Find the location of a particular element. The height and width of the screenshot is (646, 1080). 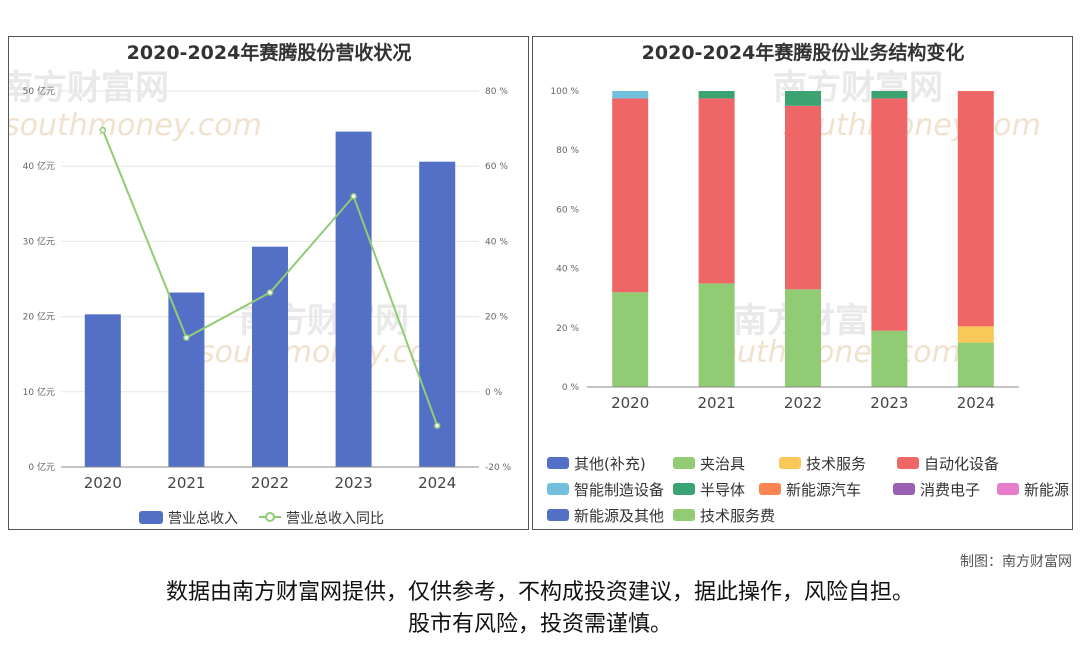

legend-label: 技术服务费 is located at coordinates (737, 516).